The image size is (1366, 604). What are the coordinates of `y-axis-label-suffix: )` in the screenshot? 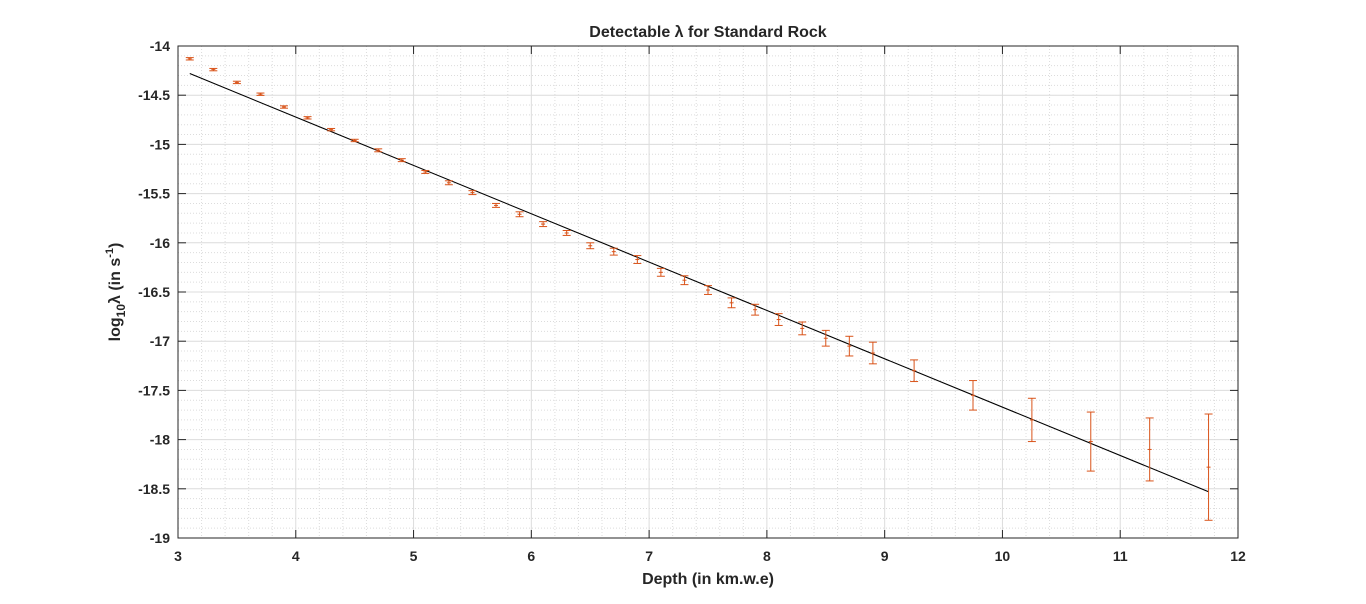 It's located at (115, 245).